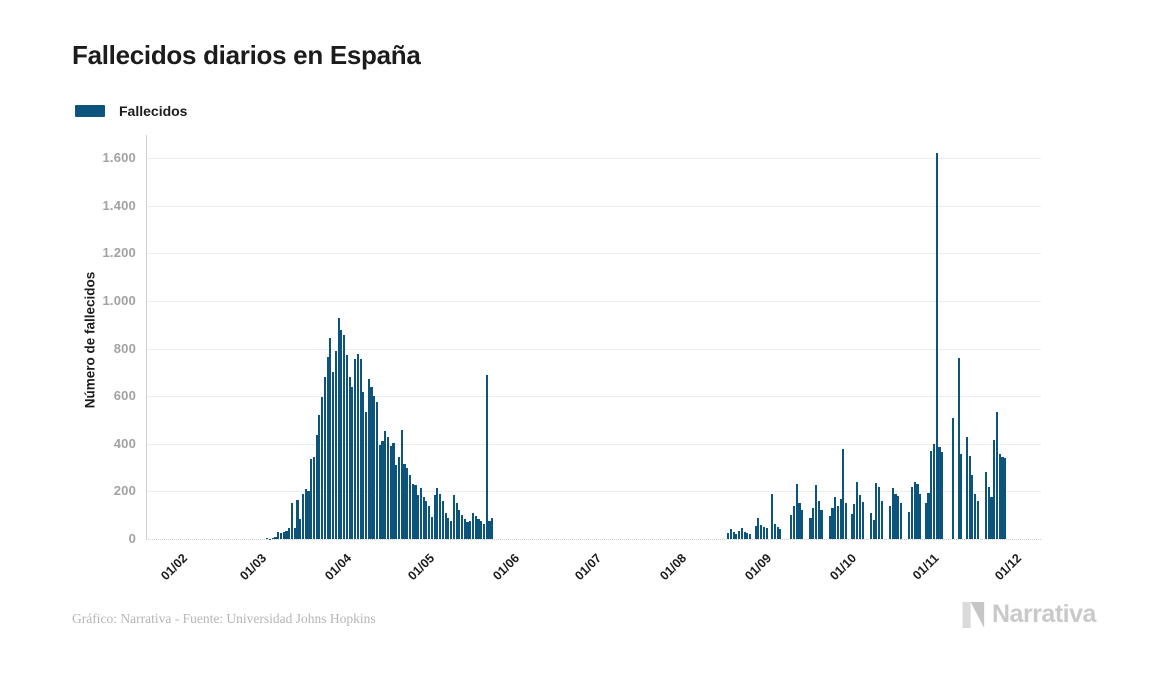 The image size is (1157, 674). I want to click on x-tick-label: 01/10, so click(843, 567).